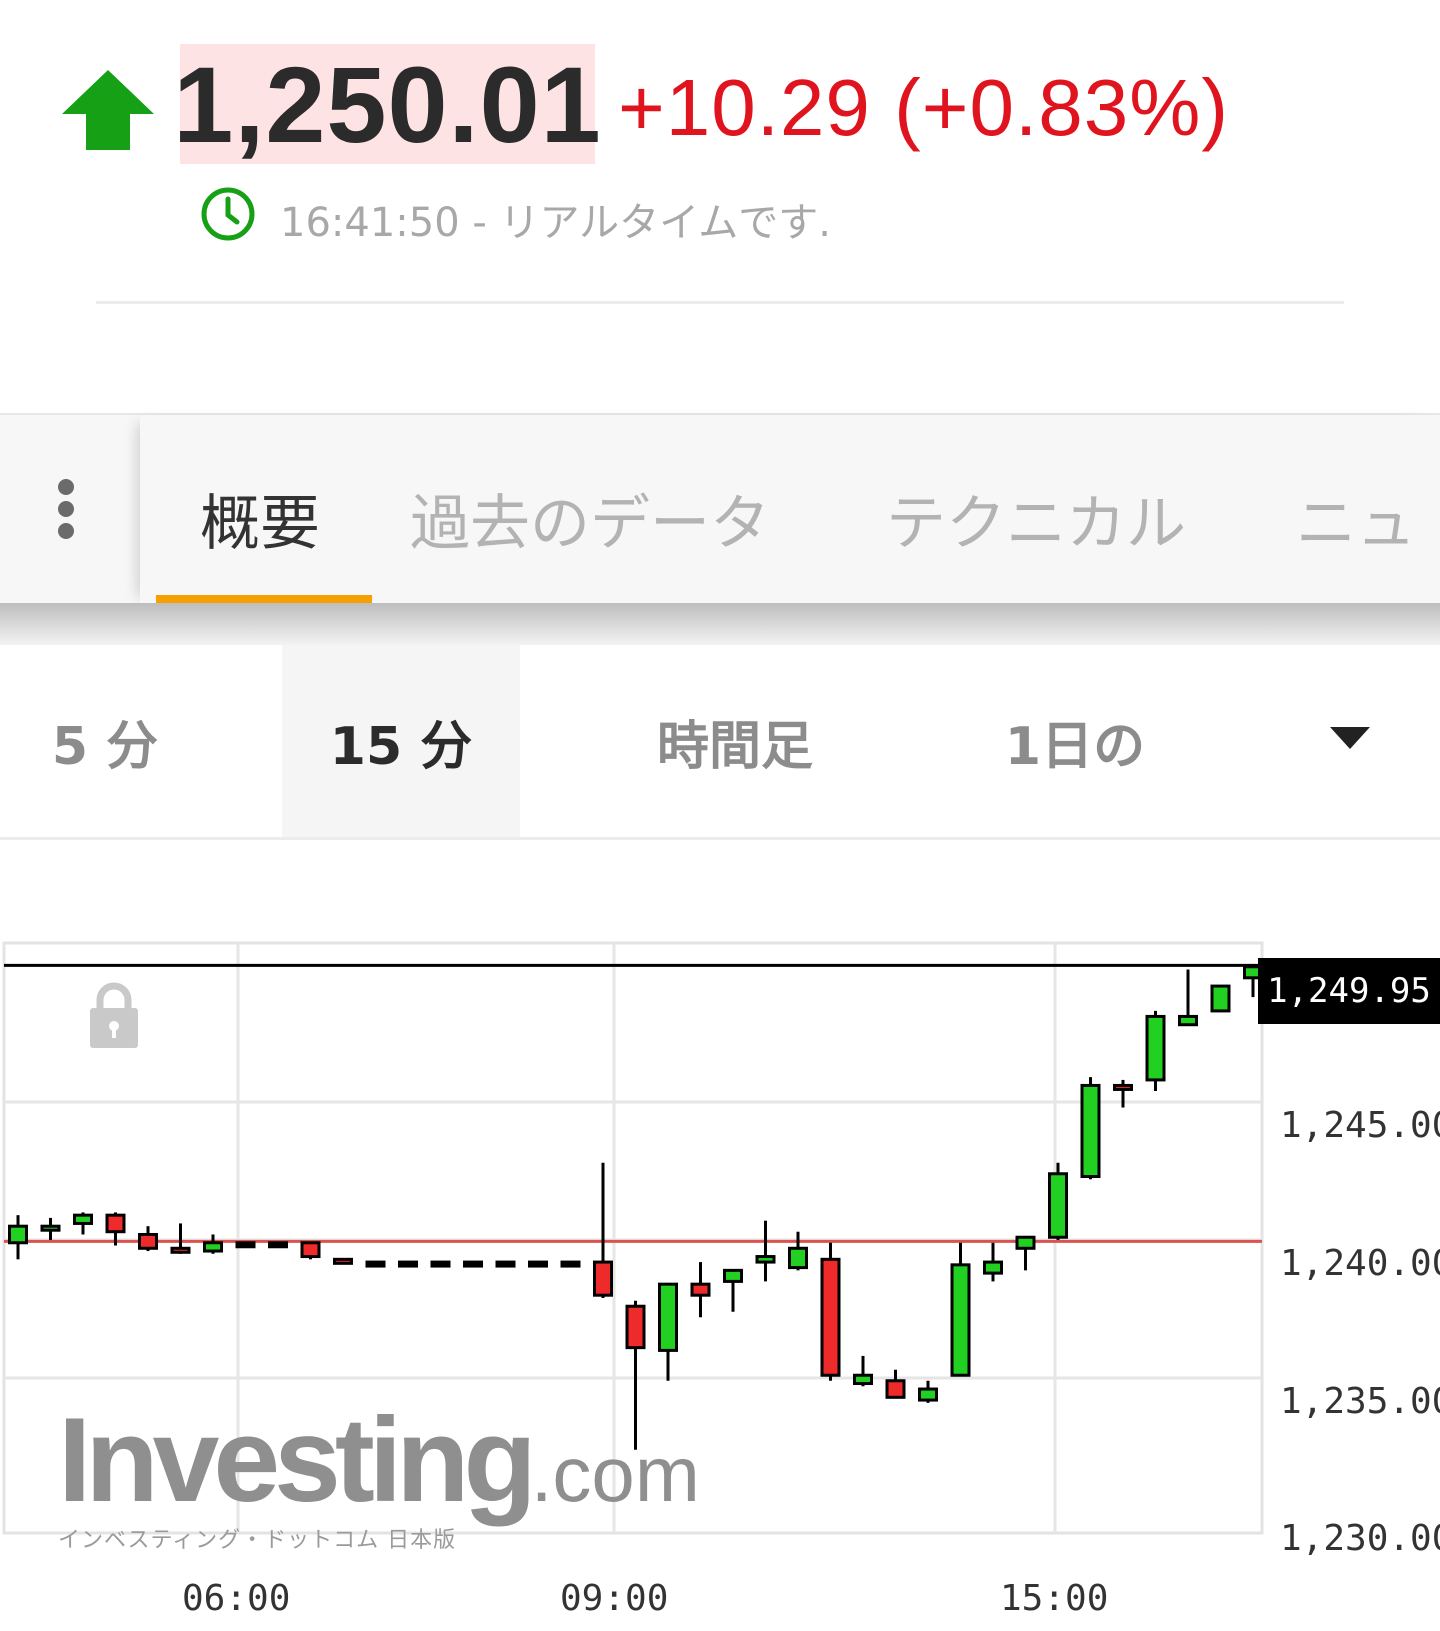 The image size is (1440, 1631). Describe the element at coordinates (236, 1598) in the screenshot. I see `x-tick-label: 06:00` at that location.